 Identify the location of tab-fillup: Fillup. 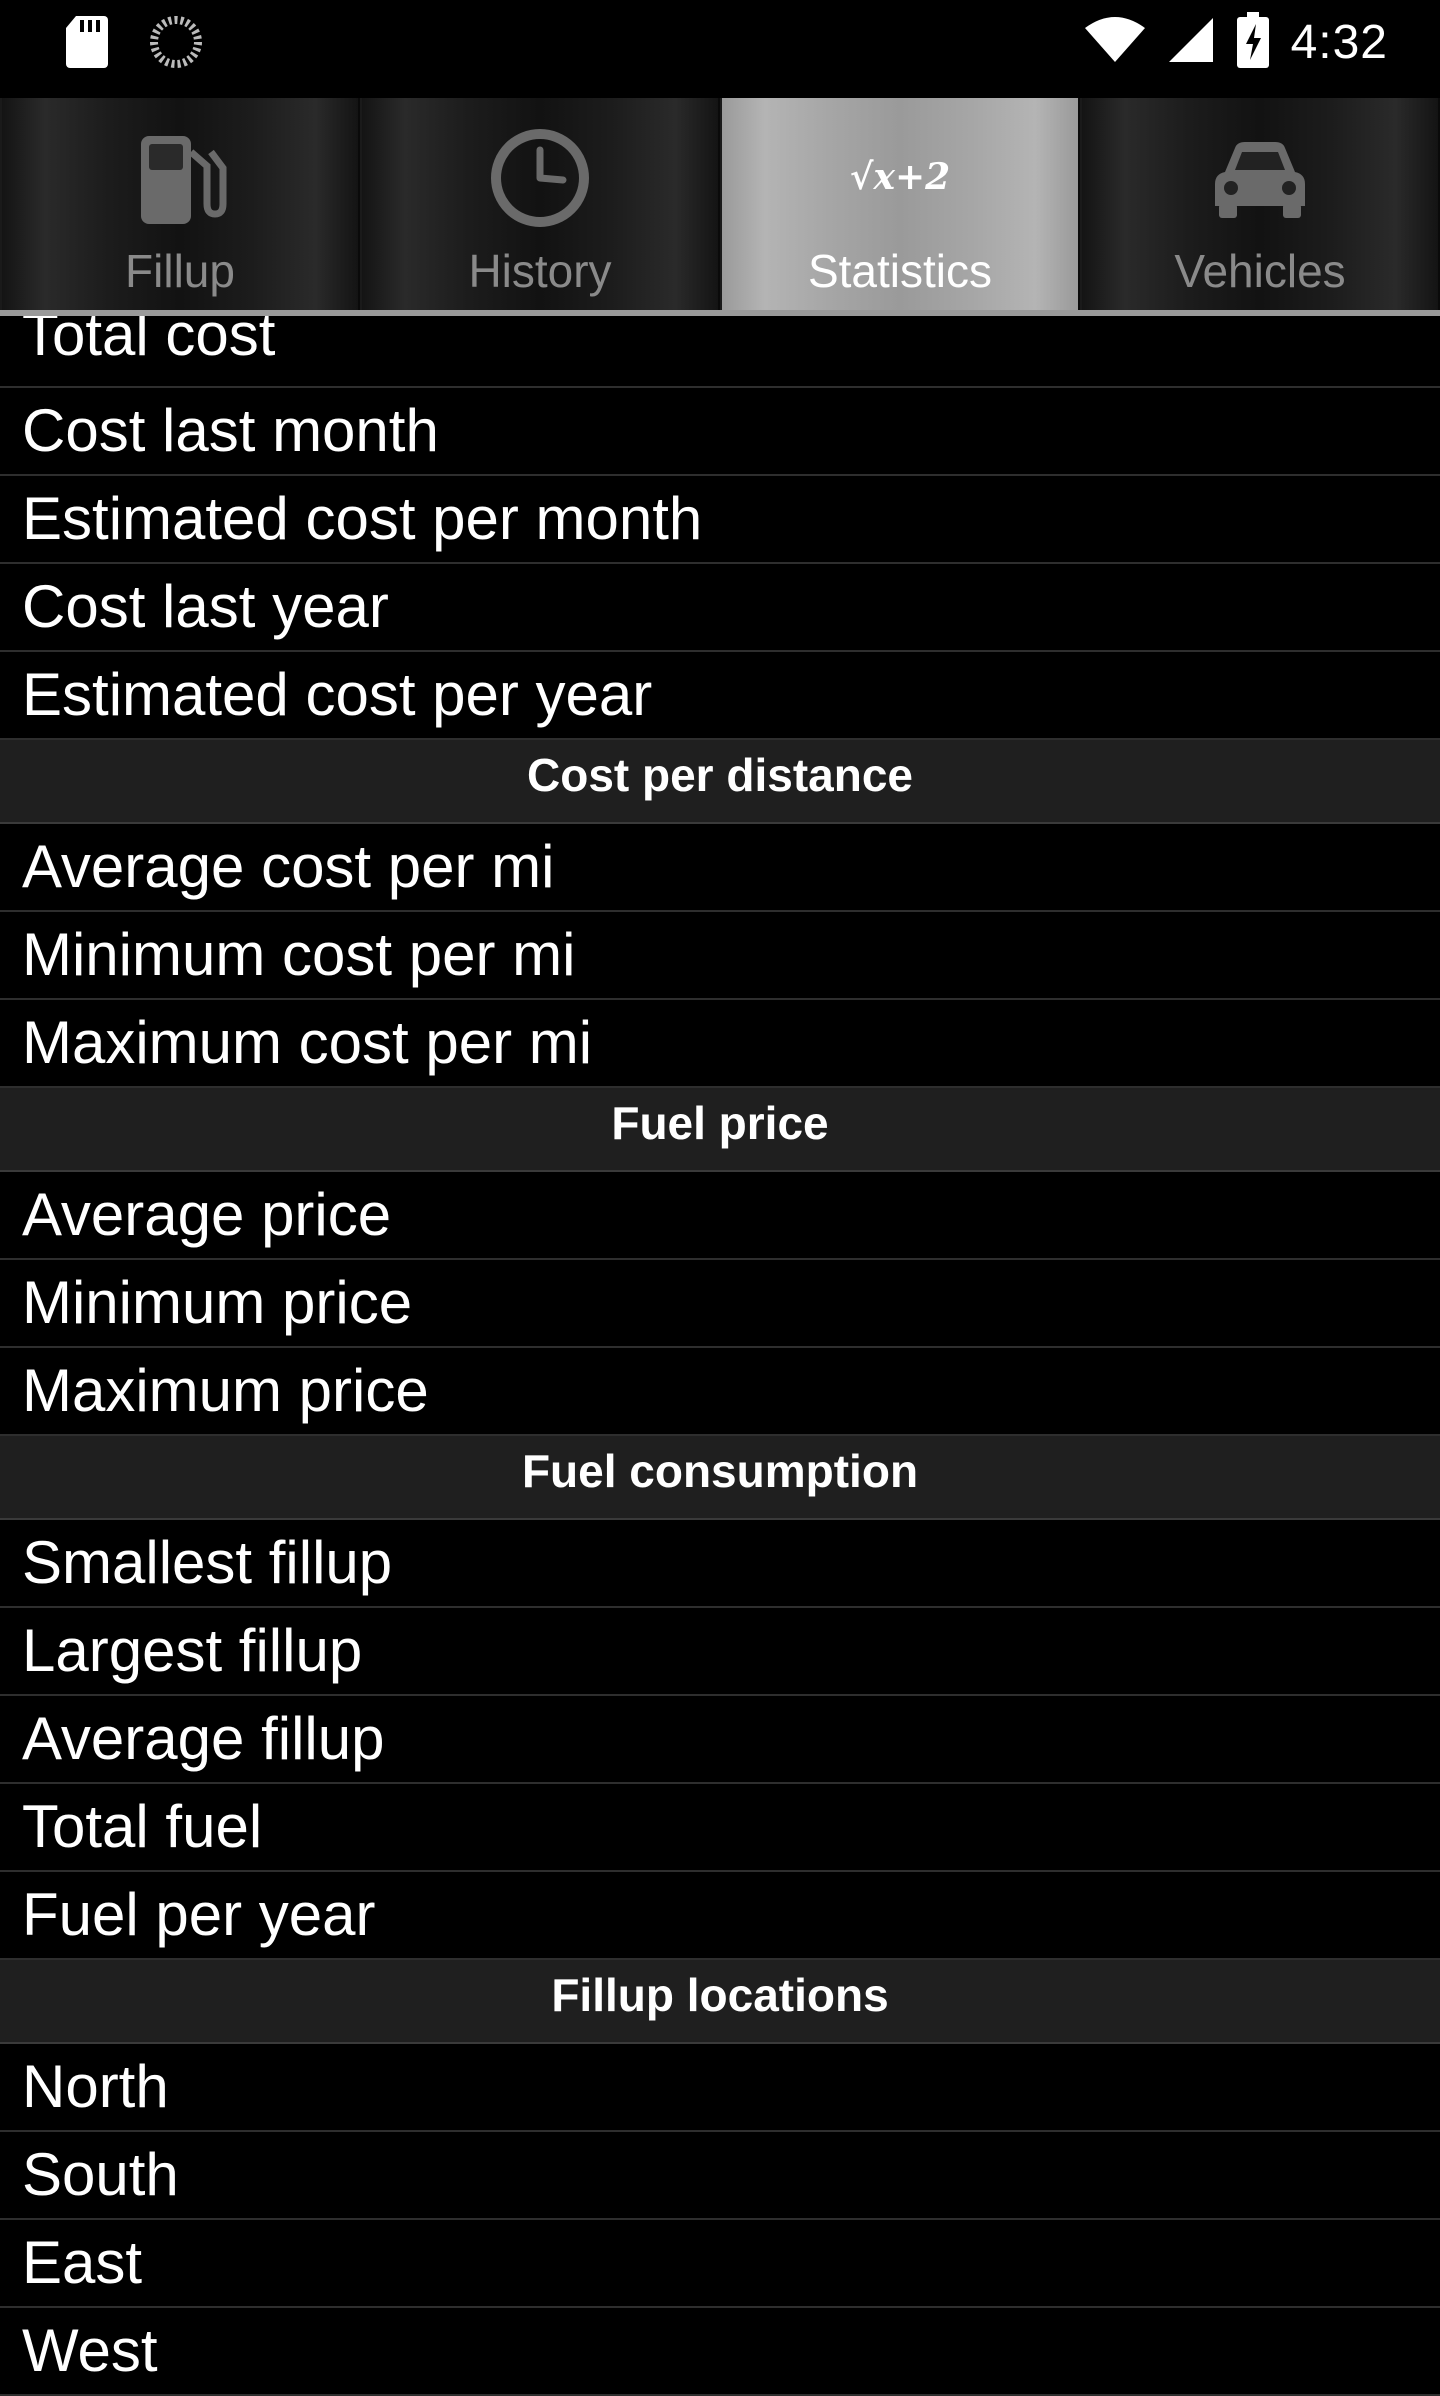
(181, 204).